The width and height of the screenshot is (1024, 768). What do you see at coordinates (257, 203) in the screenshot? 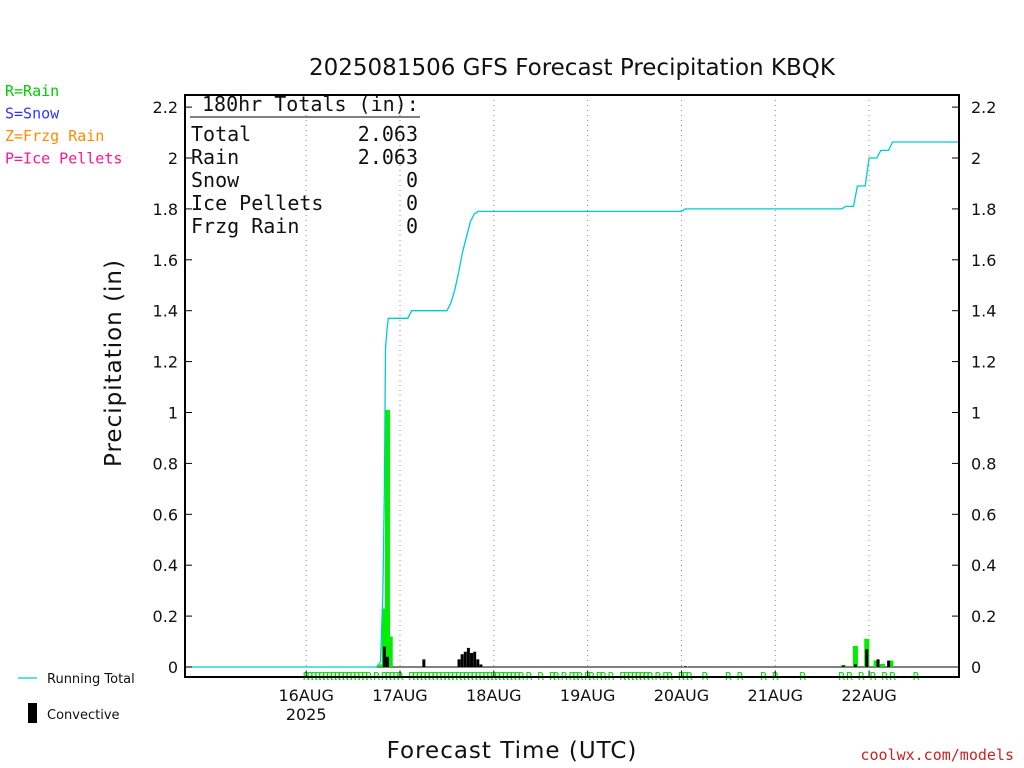
I see `totals-row-label: Ice Pellets` at bounding box center [257, 203].